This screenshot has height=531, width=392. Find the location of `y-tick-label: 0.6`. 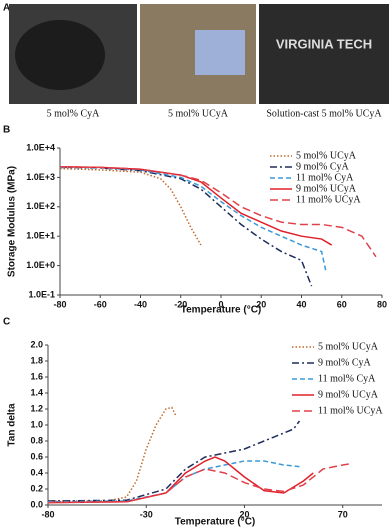

y-tick-label: 0.6 is located at coordinates (36, 456).